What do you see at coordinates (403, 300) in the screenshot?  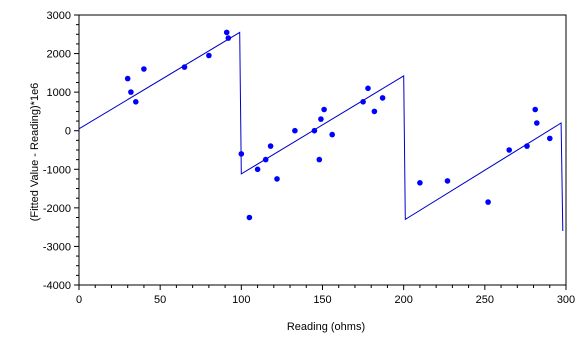 I see `x-tick-label: 200` at bounding box center [403, 300].